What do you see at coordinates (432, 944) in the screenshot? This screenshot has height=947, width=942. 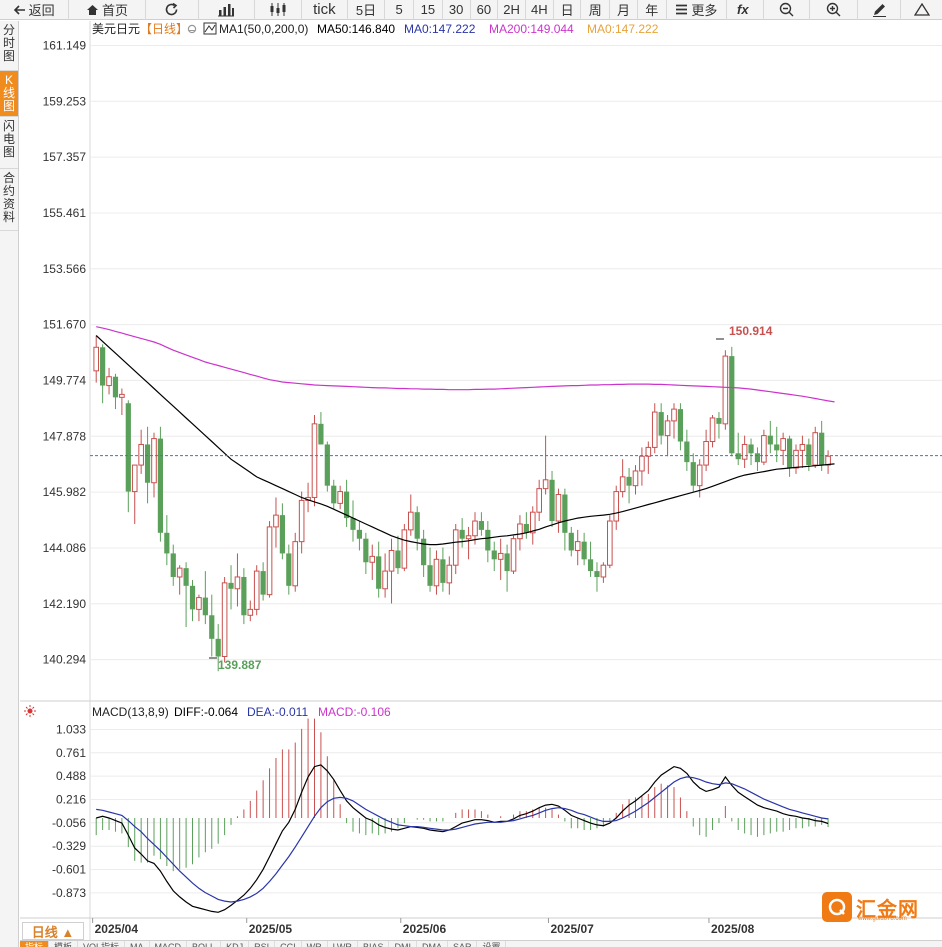 I see `indicator-tab: DMA` at bounding box center [432, 944].